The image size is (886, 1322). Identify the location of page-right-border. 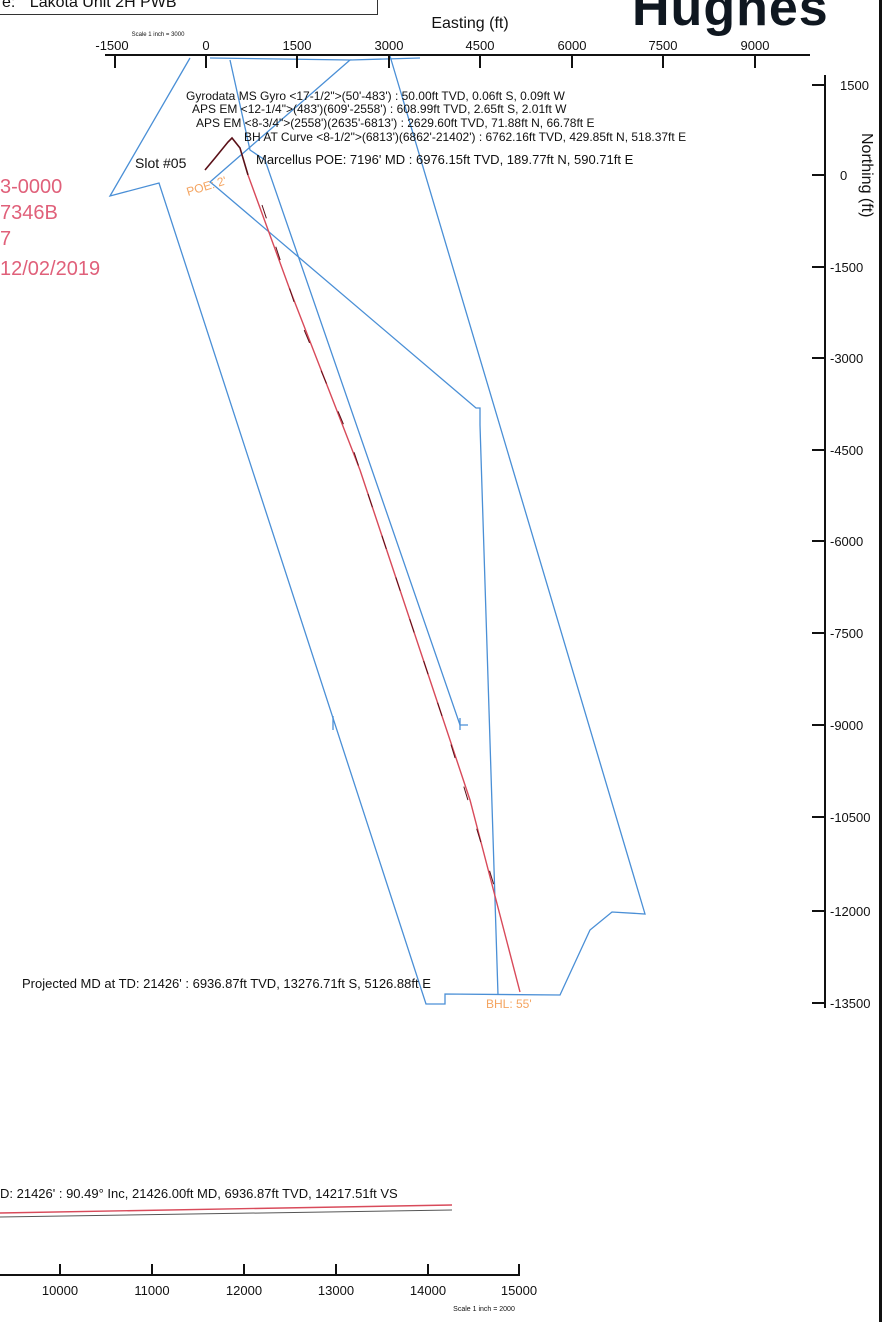
(880, 661).